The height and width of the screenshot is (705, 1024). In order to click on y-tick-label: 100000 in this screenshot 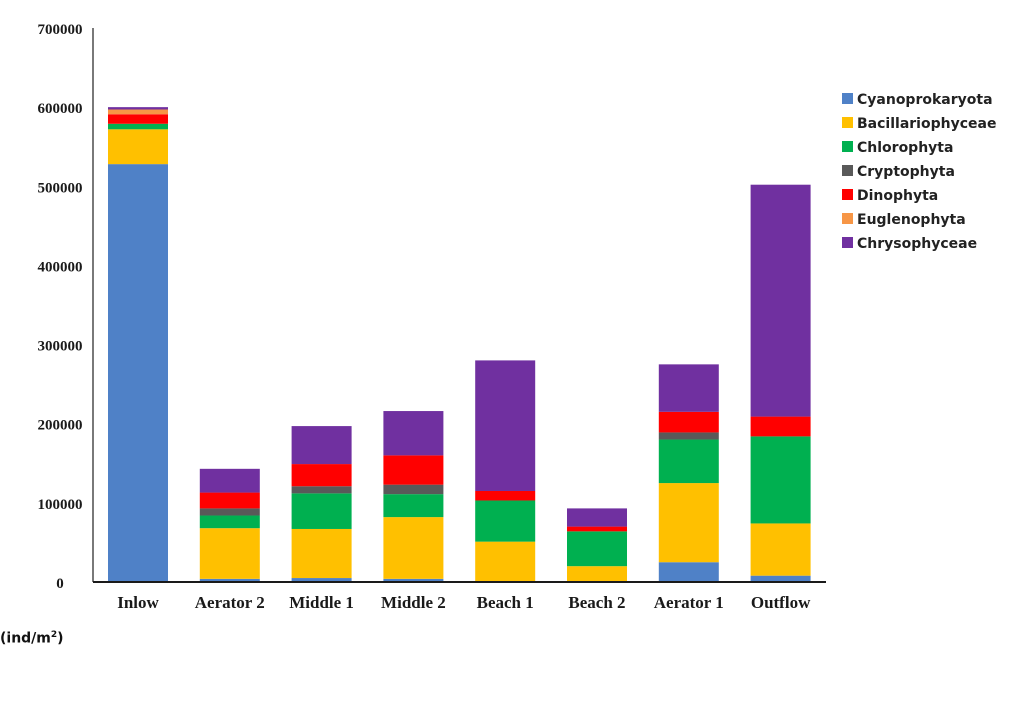, I will do `click(60, 505)`.